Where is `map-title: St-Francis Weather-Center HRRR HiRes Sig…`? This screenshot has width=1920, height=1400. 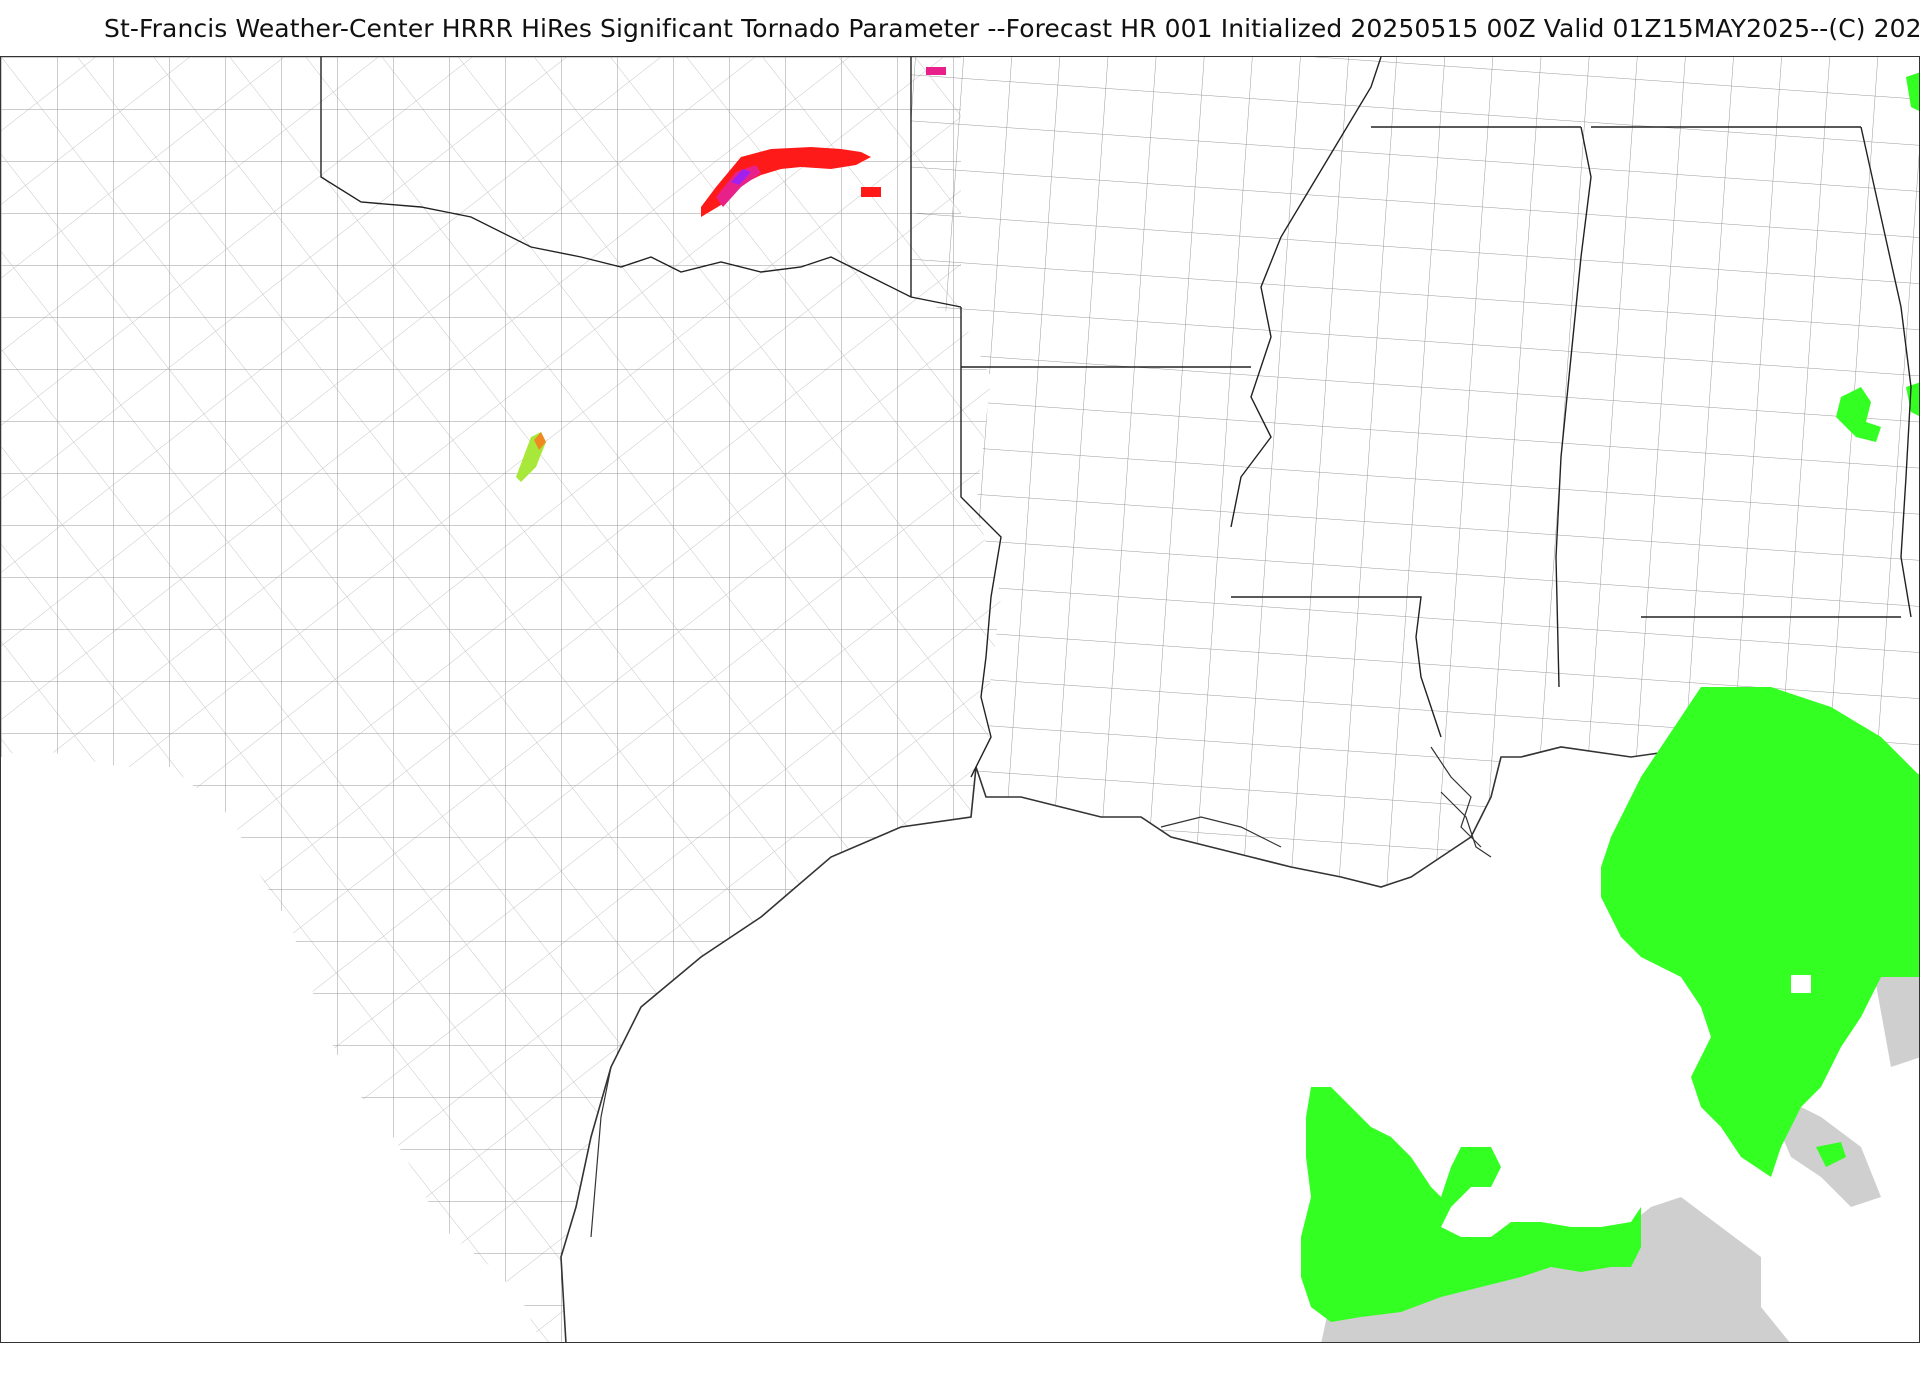
map-title: St-Francis Weather-Center HRRR HiRes Sig… is located at coordinates (1012, 28).